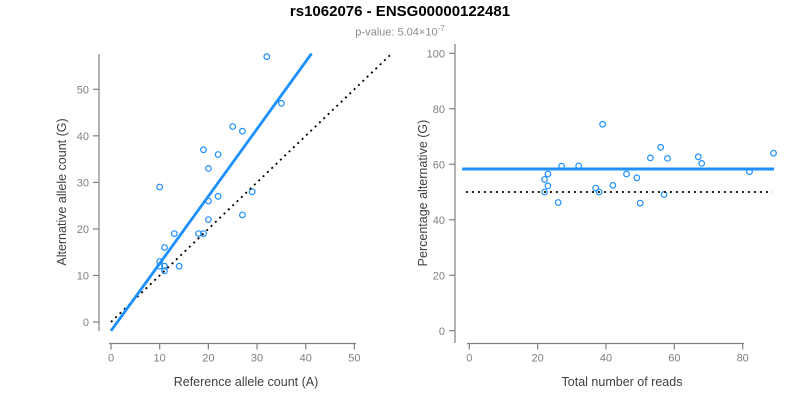 The height and width of the screenshot is (400, 800). What do you see at coordinates (160, 359) in the screenshot?
I see `x-tick-label: 10` at bounding box center [160, 359].